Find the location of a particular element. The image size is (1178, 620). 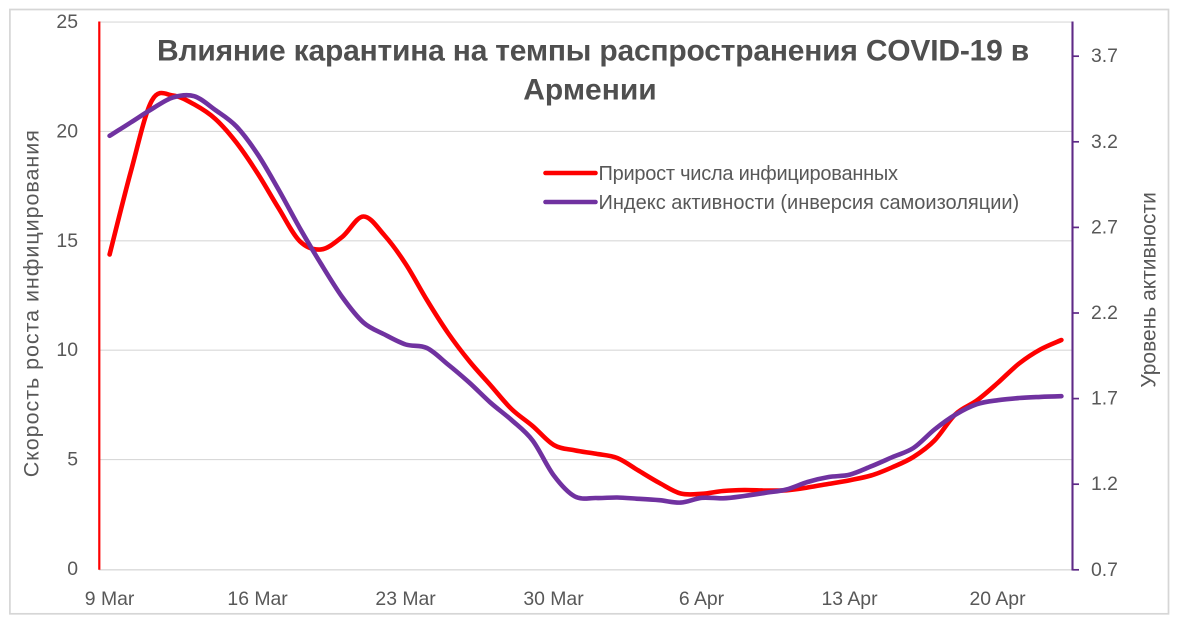

svg-text: 1.7 is located at coordinates (1104, 399).